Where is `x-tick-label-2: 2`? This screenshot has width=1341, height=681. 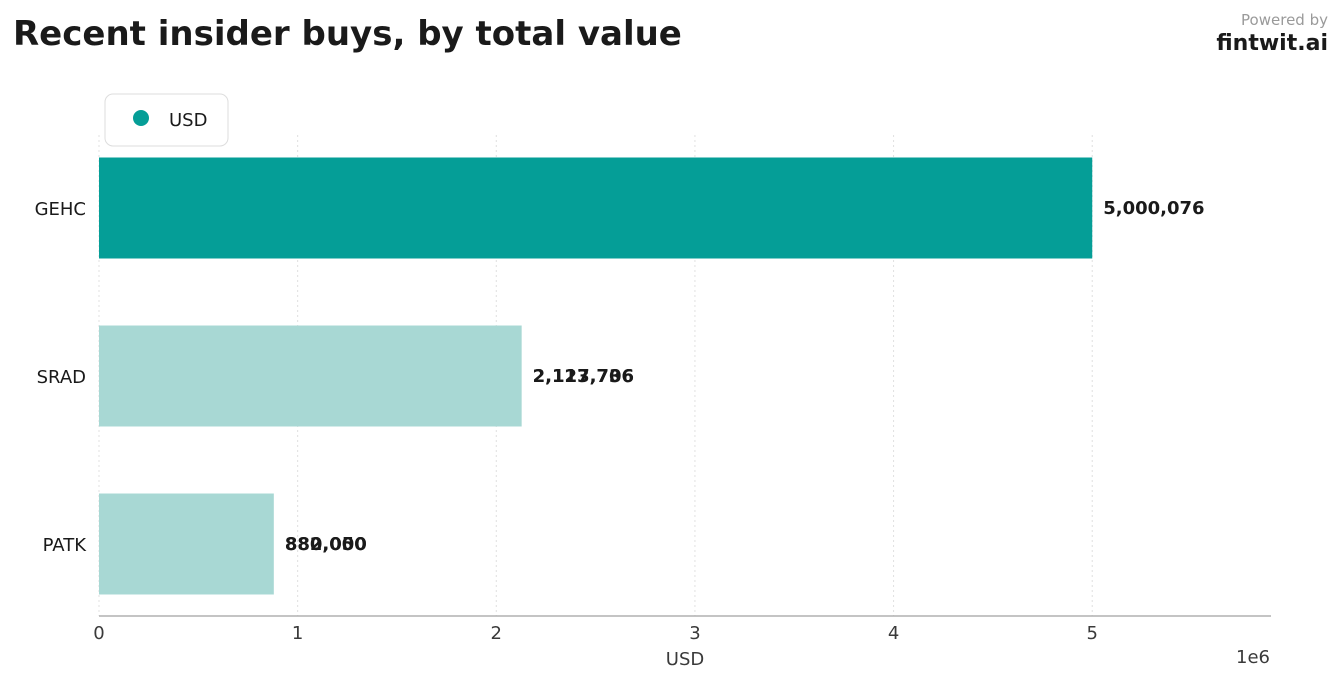
x-tick-label-2: 2 is located at coordinates (496, 633).